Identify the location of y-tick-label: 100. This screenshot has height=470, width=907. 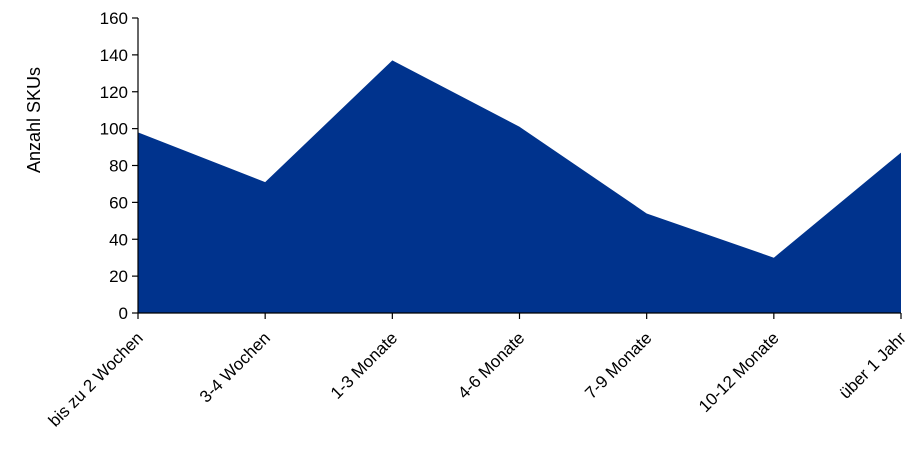
(114, 129).